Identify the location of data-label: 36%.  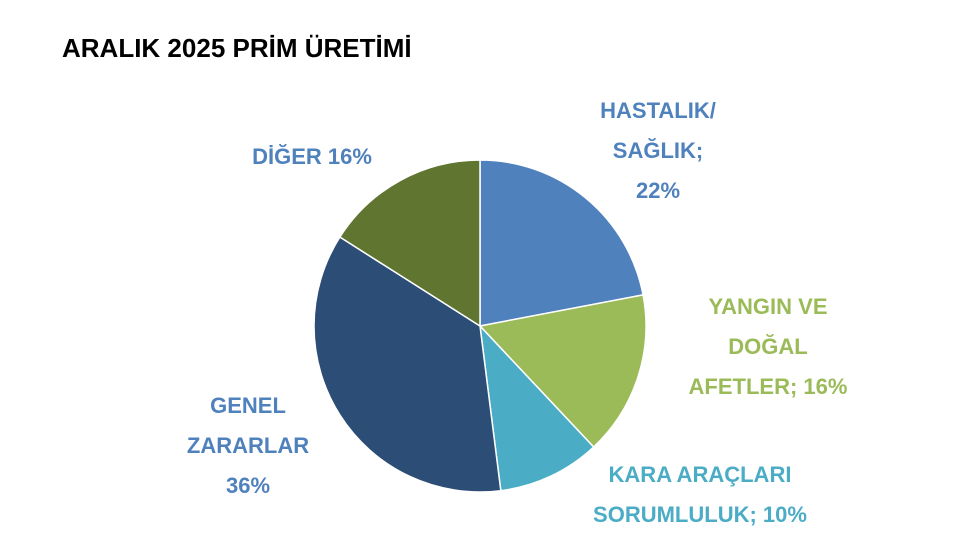
(248, 485).